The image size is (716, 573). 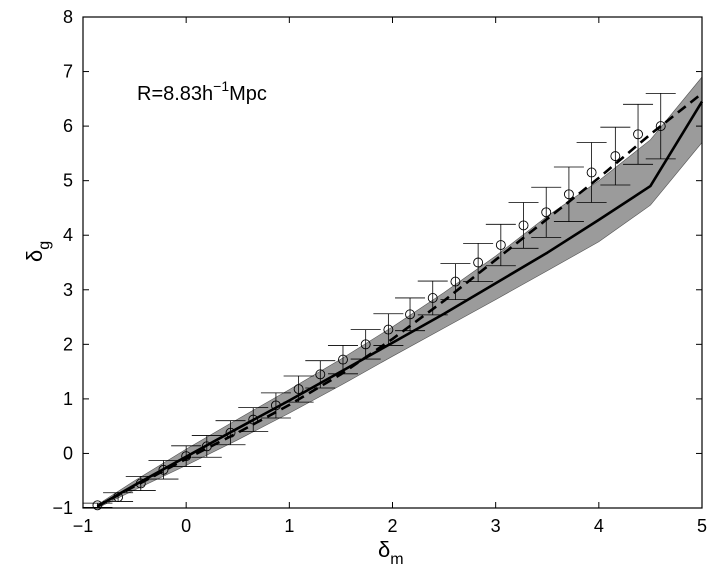 I want to click on y-tick-label: 5, so click(x=68, y=181).